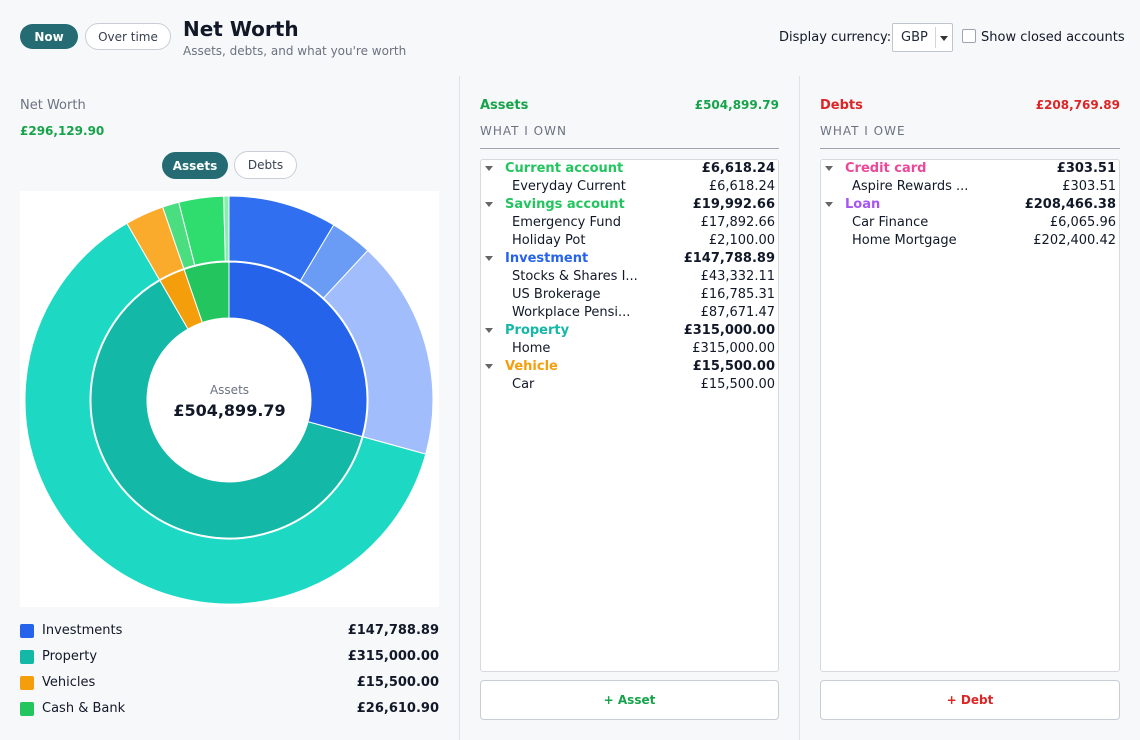 This screenshot has height=740, width=1140. What do you see at coordinates (970, 223) in the screenshot?
I see `account-row: Car Finance £6,065.96` at bounding box center [970, 223].